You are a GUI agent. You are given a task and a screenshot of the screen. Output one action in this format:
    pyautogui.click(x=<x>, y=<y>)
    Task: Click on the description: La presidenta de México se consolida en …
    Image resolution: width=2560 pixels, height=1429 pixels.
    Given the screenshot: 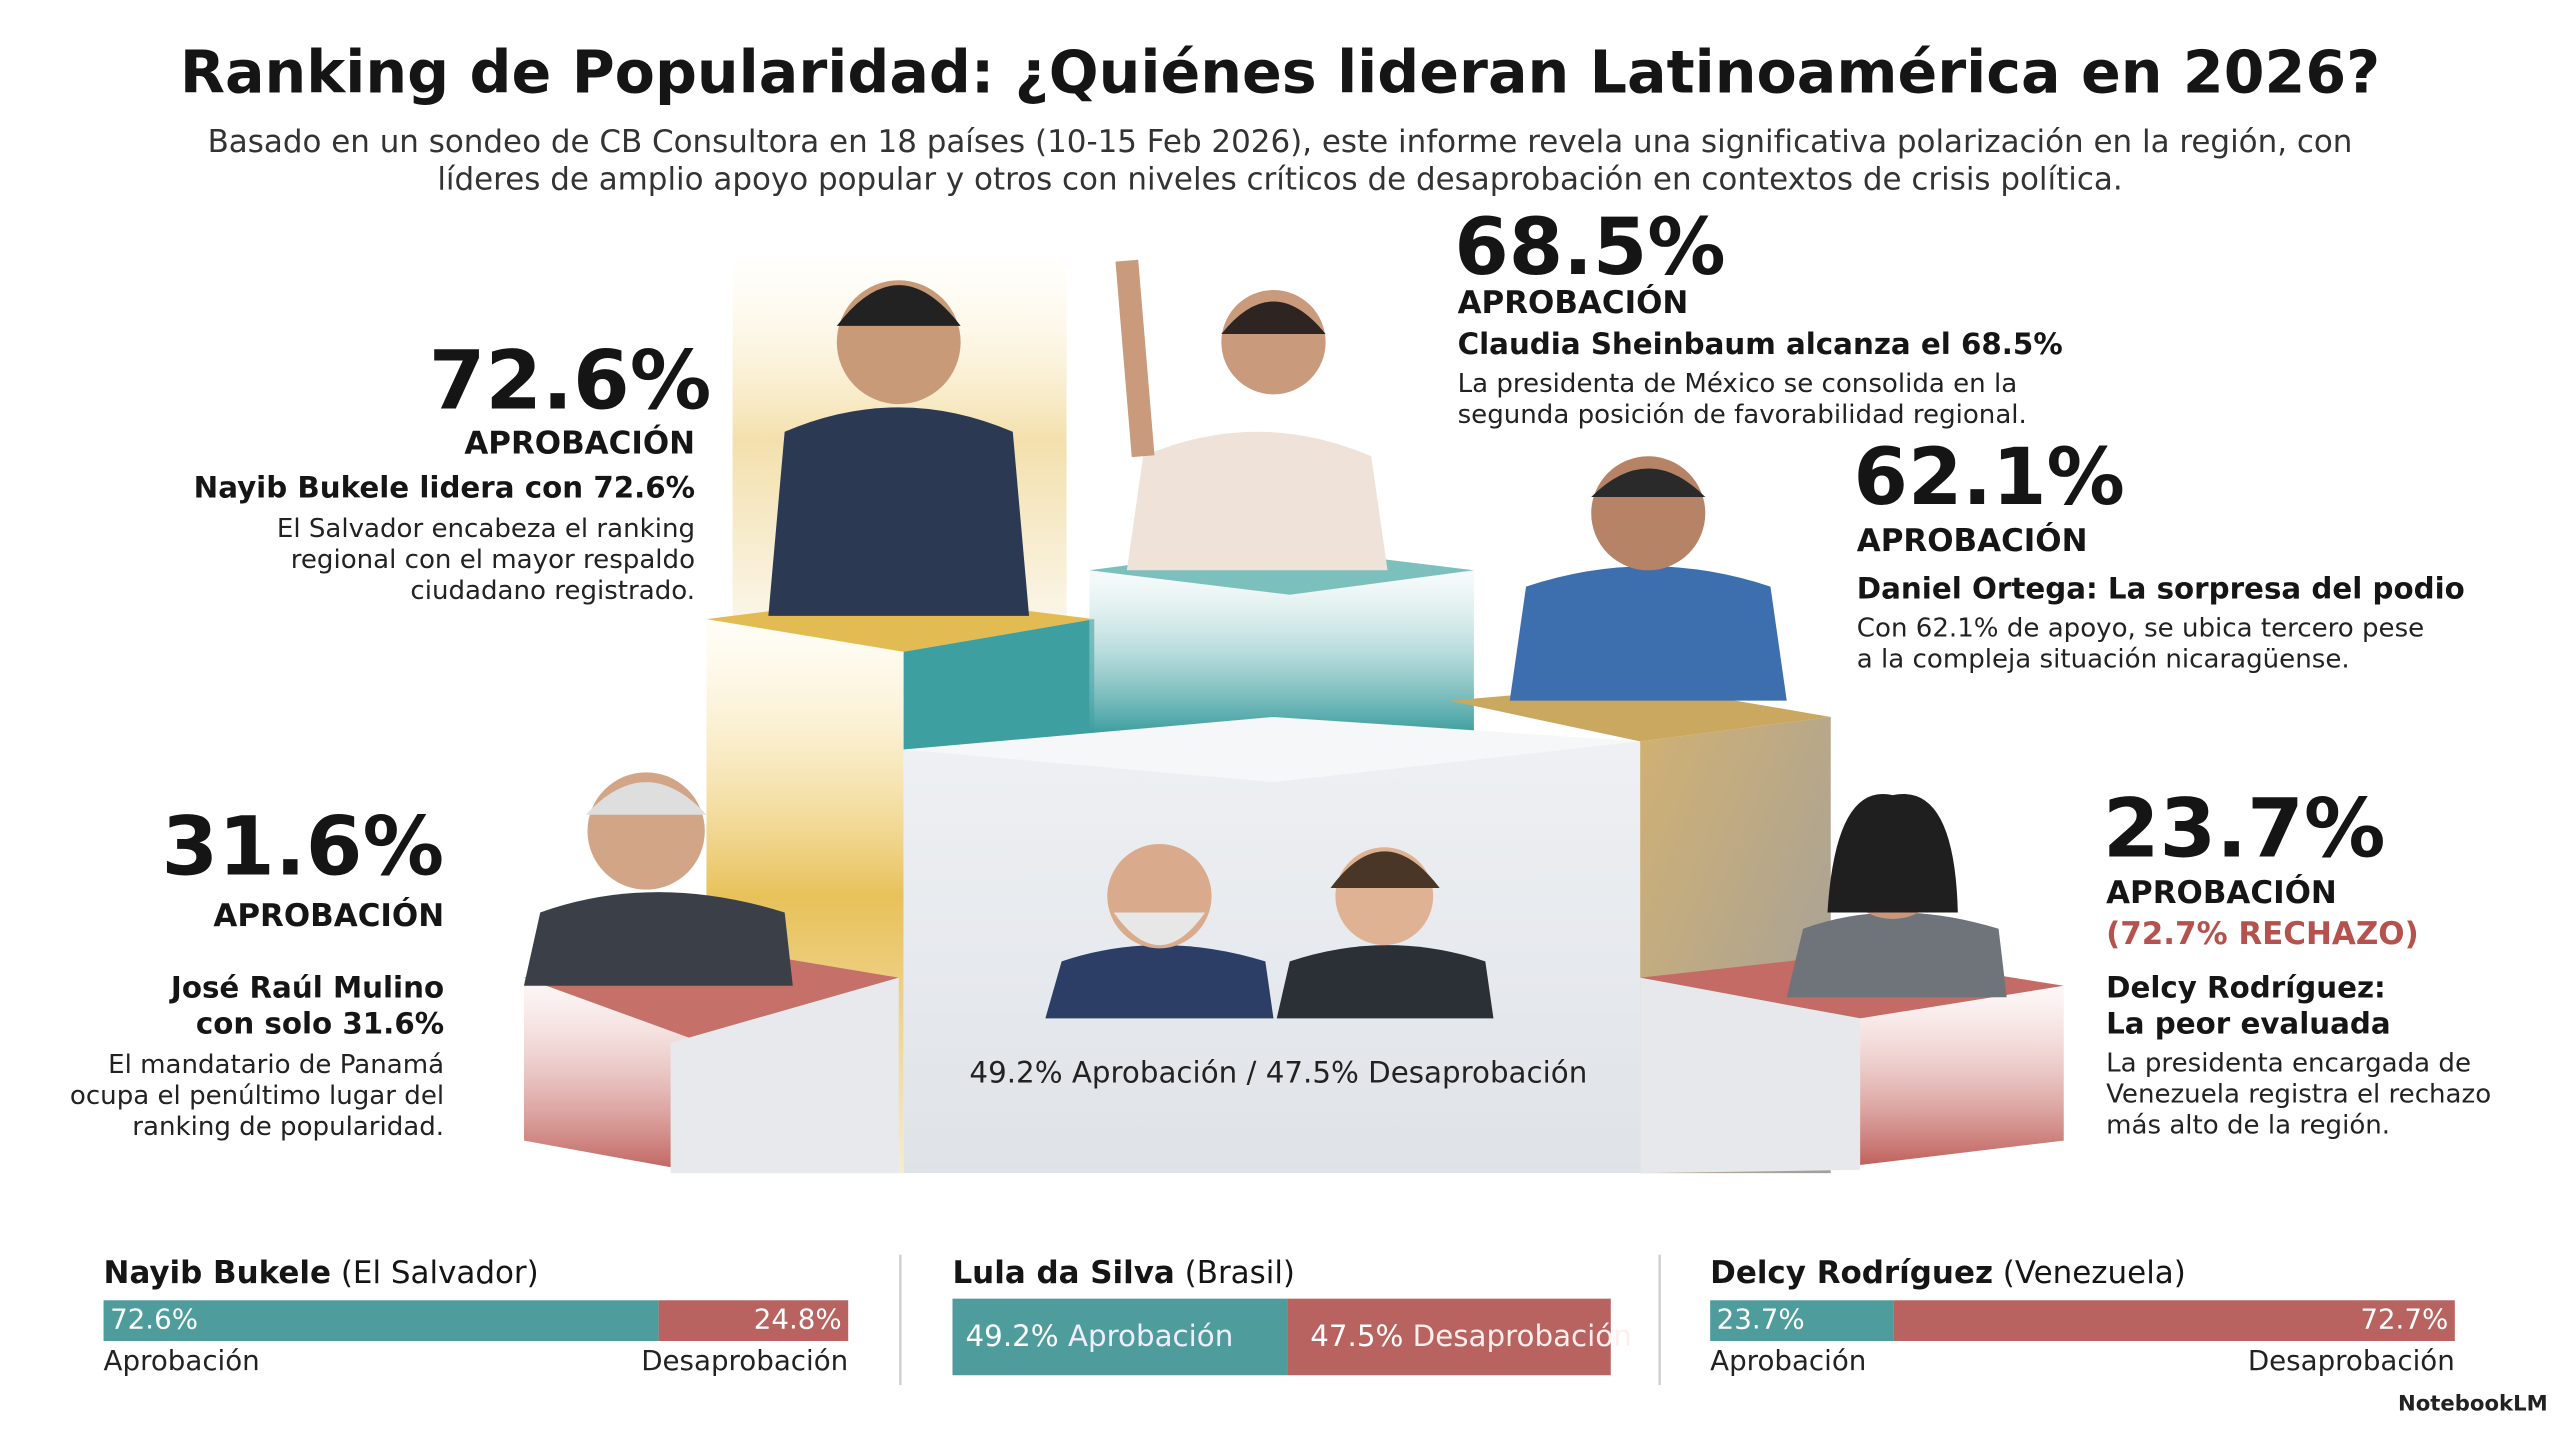 What is the action you would take?
    pyautogui.click(x=1738, y=384)
    